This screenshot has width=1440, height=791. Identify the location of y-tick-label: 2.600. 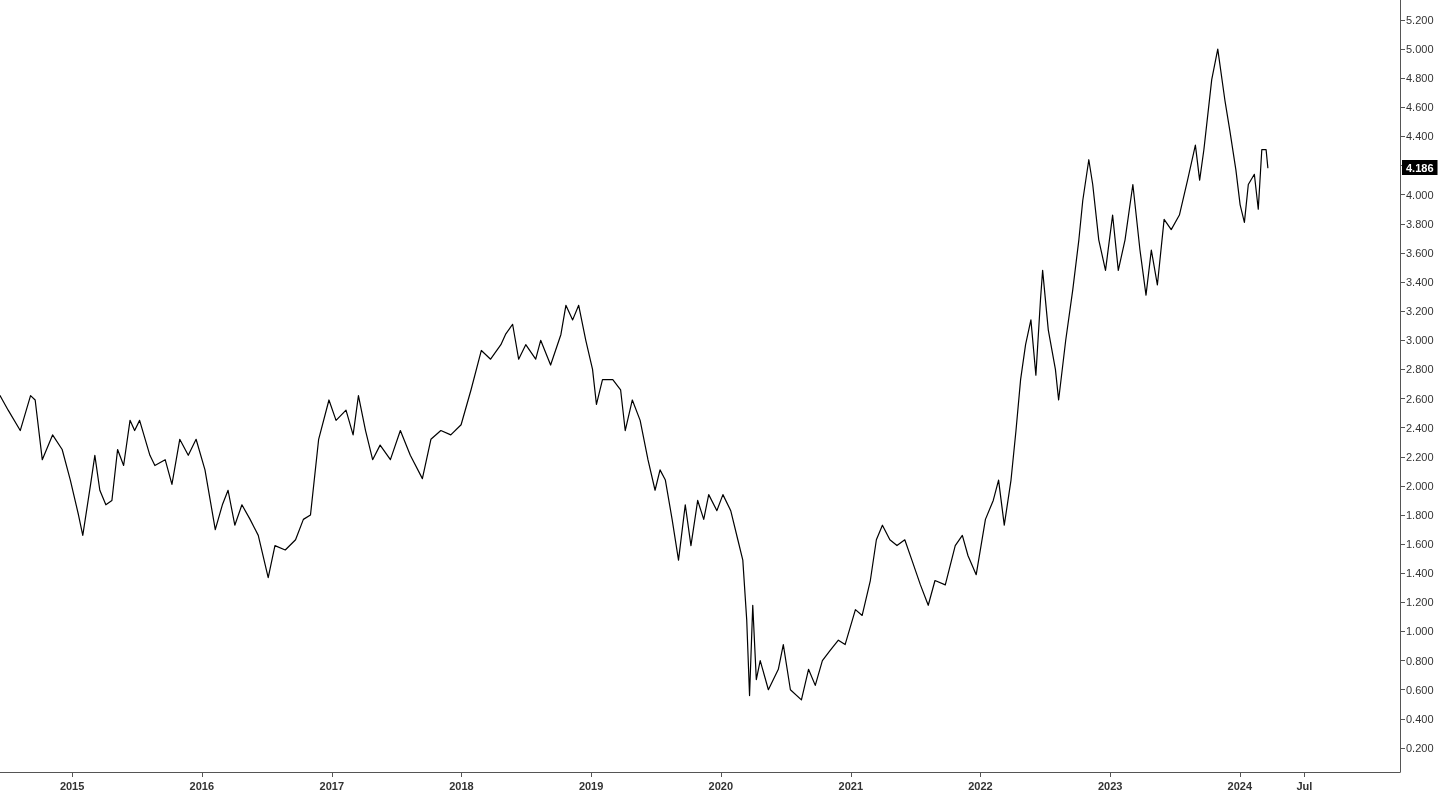
(1420, 398).